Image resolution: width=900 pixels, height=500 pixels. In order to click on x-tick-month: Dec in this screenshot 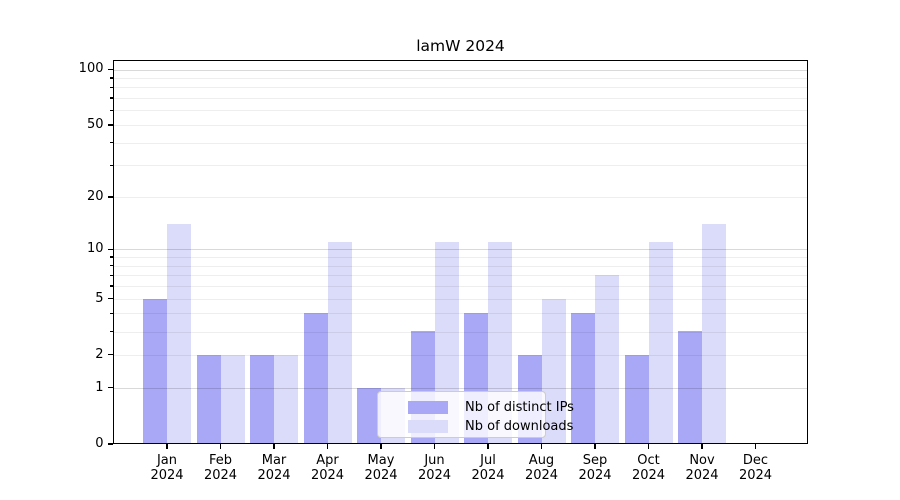, I will do `click(755, 460)`.